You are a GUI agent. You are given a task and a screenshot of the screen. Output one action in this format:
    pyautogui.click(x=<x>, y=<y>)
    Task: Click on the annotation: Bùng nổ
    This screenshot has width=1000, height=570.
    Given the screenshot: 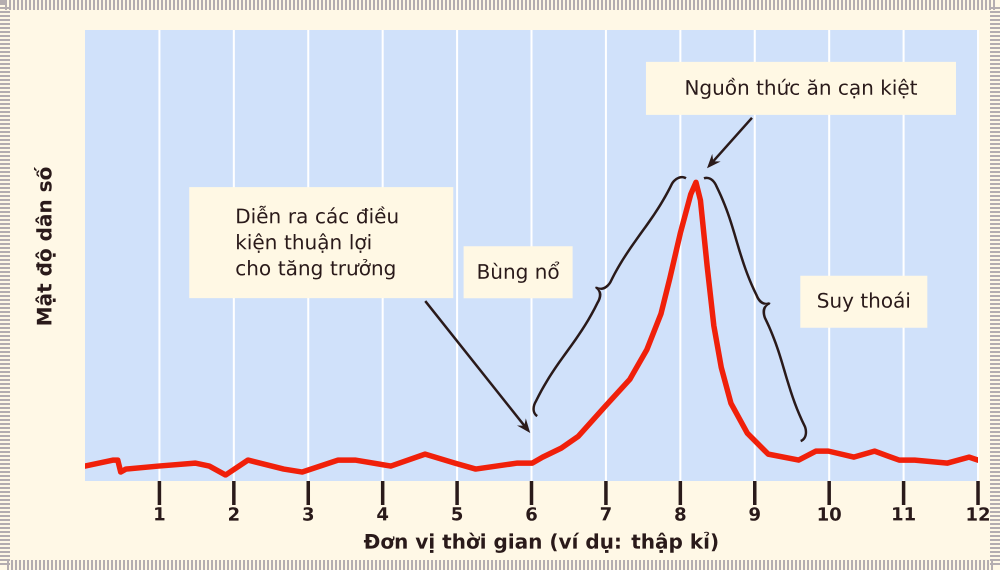 What is the action you would take?
    pyautogui.click(x=519, y=272)
    